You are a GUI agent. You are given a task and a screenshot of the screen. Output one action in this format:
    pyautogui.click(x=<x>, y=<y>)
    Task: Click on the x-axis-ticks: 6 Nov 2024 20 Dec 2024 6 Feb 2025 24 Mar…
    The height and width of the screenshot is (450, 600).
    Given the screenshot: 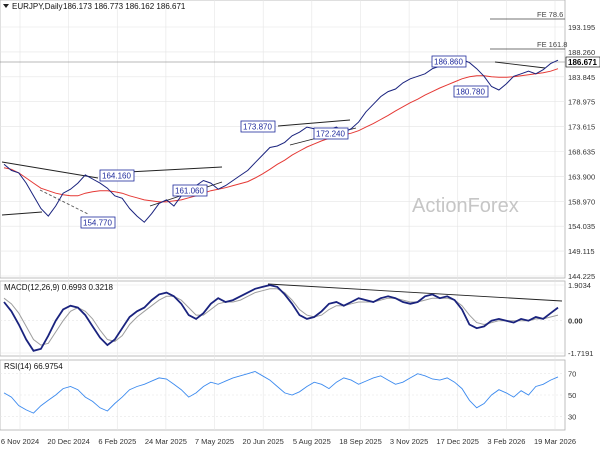 What is the action you would take?
    pyautogui.click(x=288, y=441)
    